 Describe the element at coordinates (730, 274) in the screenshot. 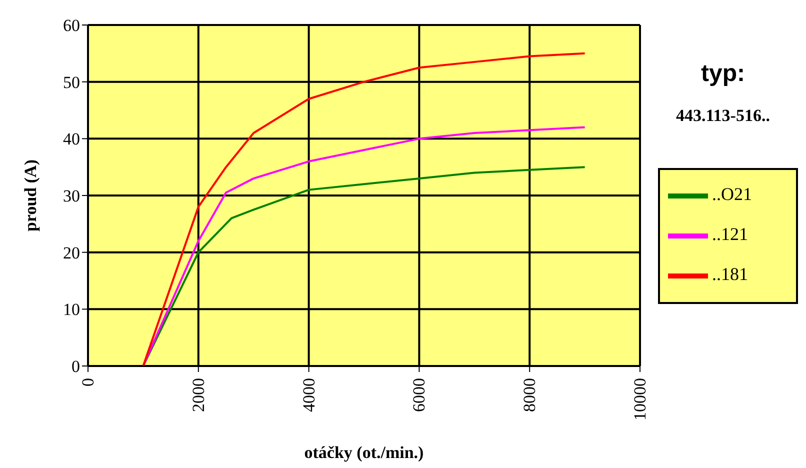

I see `legend-label: ..181` at that location.